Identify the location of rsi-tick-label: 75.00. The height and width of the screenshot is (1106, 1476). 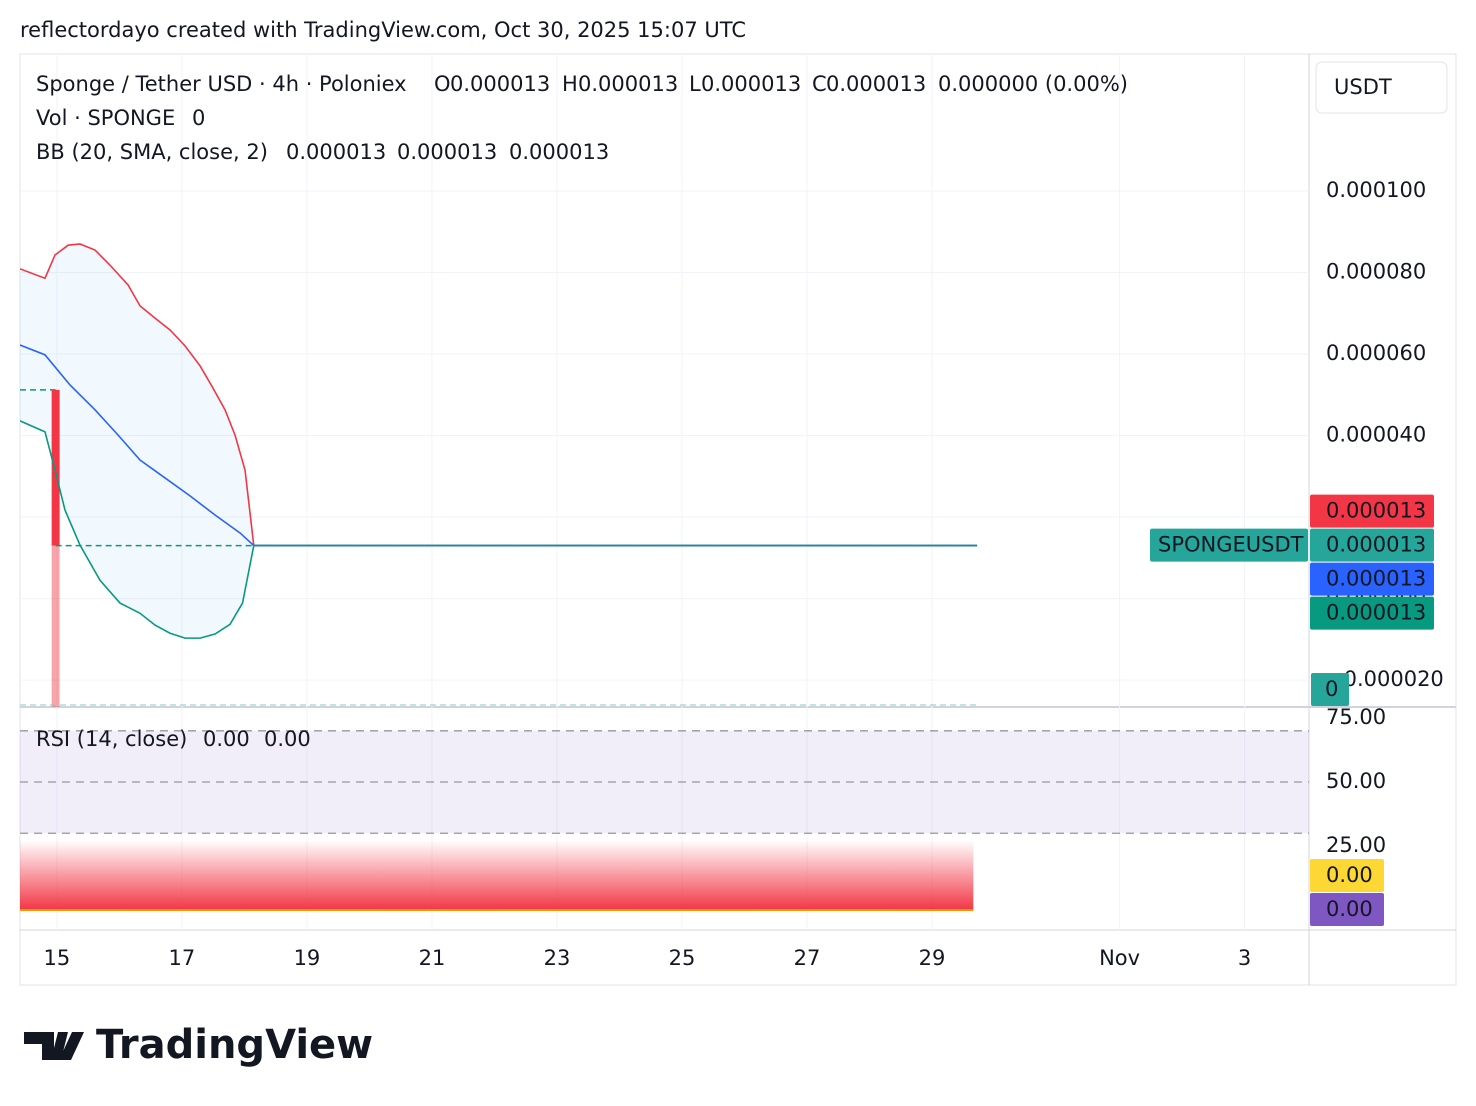
(1356, 717).